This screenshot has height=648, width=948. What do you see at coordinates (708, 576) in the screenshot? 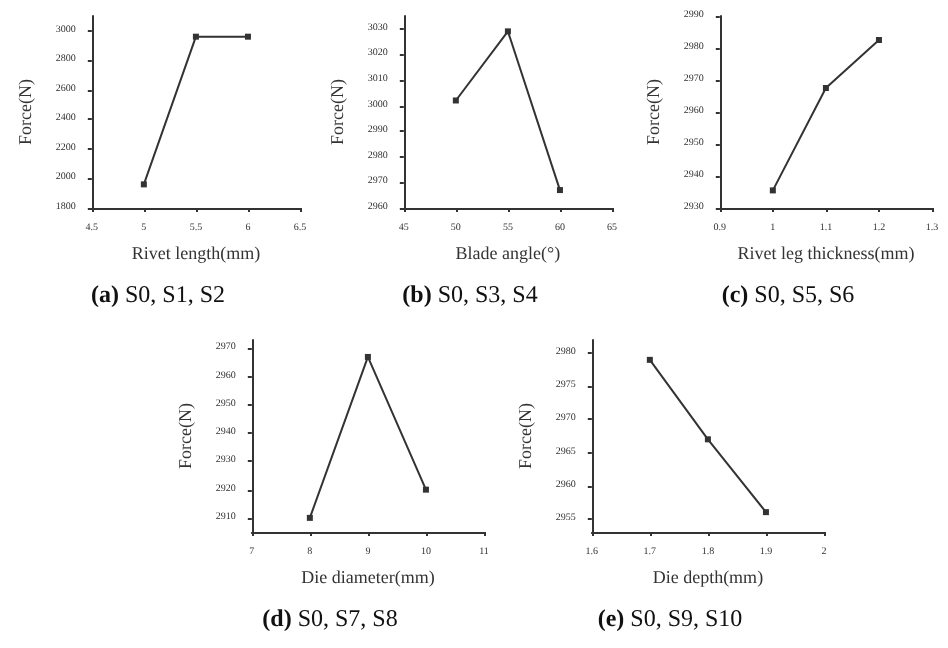
I see `x-axis-title: Die depth(mm)` at bounding box center [708, 576].